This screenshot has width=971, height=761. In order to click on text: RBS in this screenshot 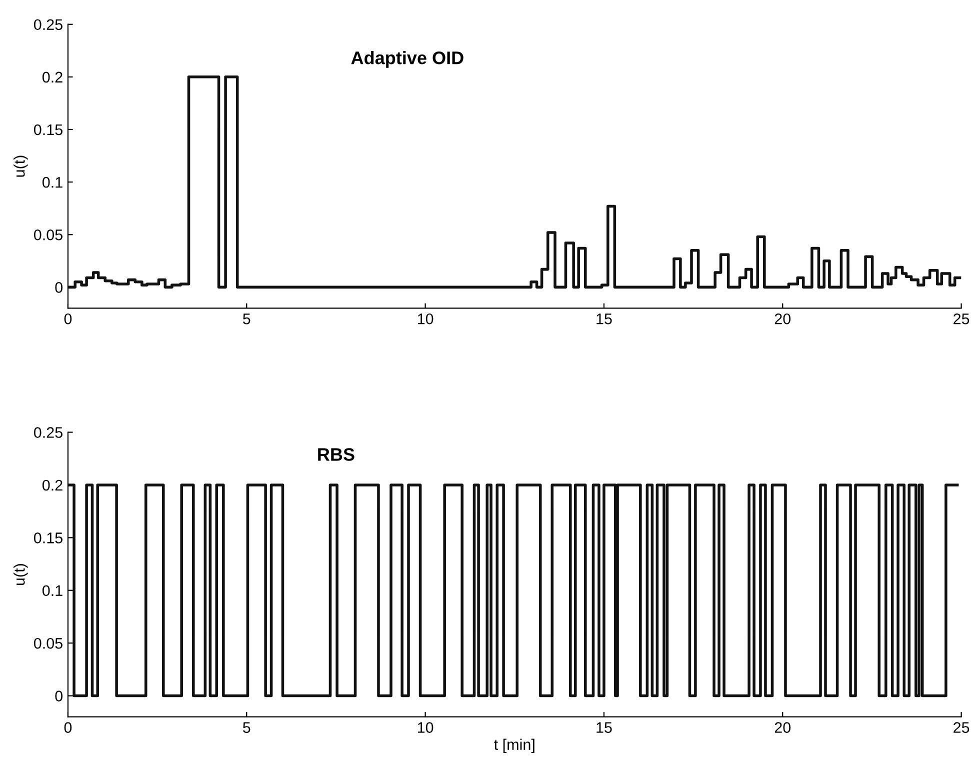, I will do `click(336, 454)`.